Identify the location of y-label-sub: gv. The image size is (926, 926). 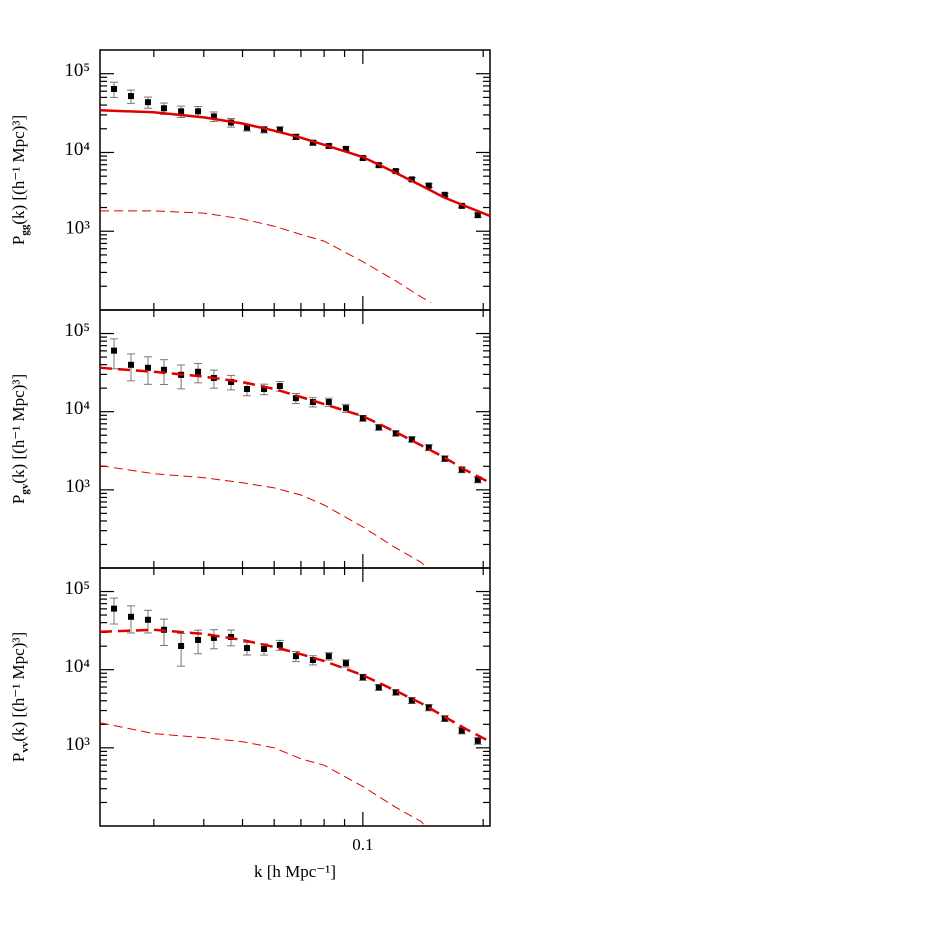
(25, 489).